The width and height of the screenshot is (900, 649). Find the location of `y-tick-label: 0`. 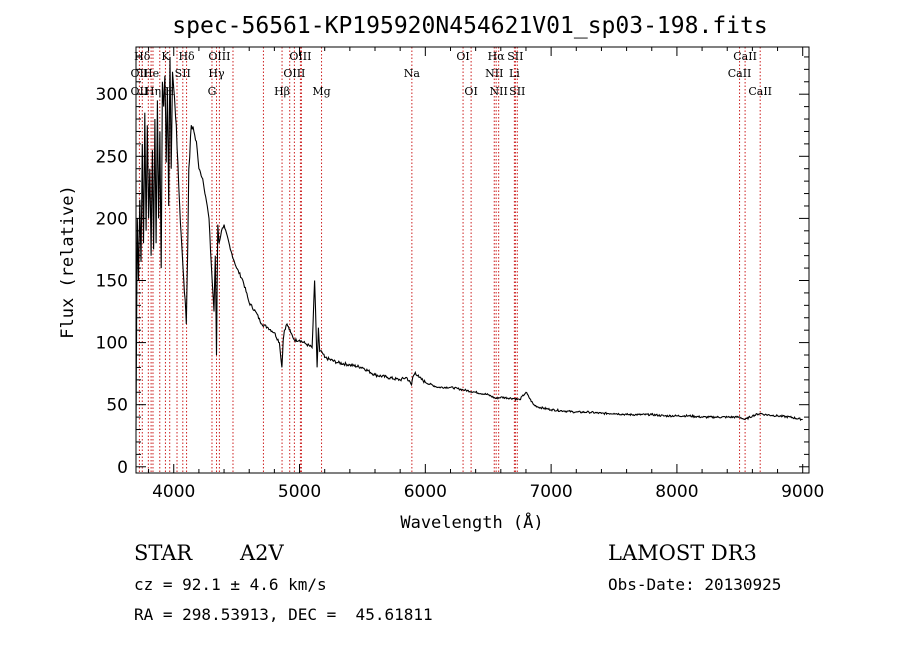

y-tick-label: 0 is located at coordinates (122, 468).